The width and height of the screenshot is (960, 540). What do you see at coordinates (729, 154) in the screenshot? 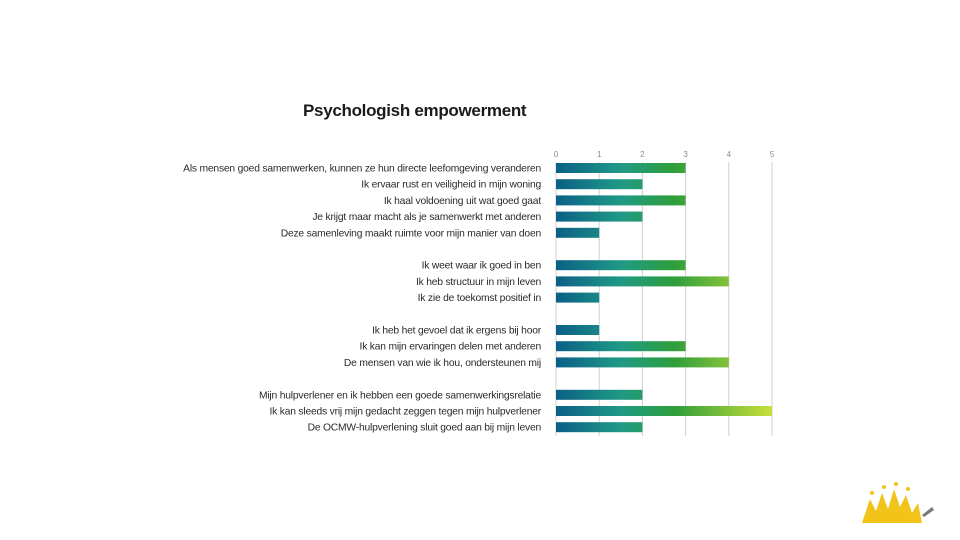
I see `x-tick-label: 4` at bounding box center [729, 154].